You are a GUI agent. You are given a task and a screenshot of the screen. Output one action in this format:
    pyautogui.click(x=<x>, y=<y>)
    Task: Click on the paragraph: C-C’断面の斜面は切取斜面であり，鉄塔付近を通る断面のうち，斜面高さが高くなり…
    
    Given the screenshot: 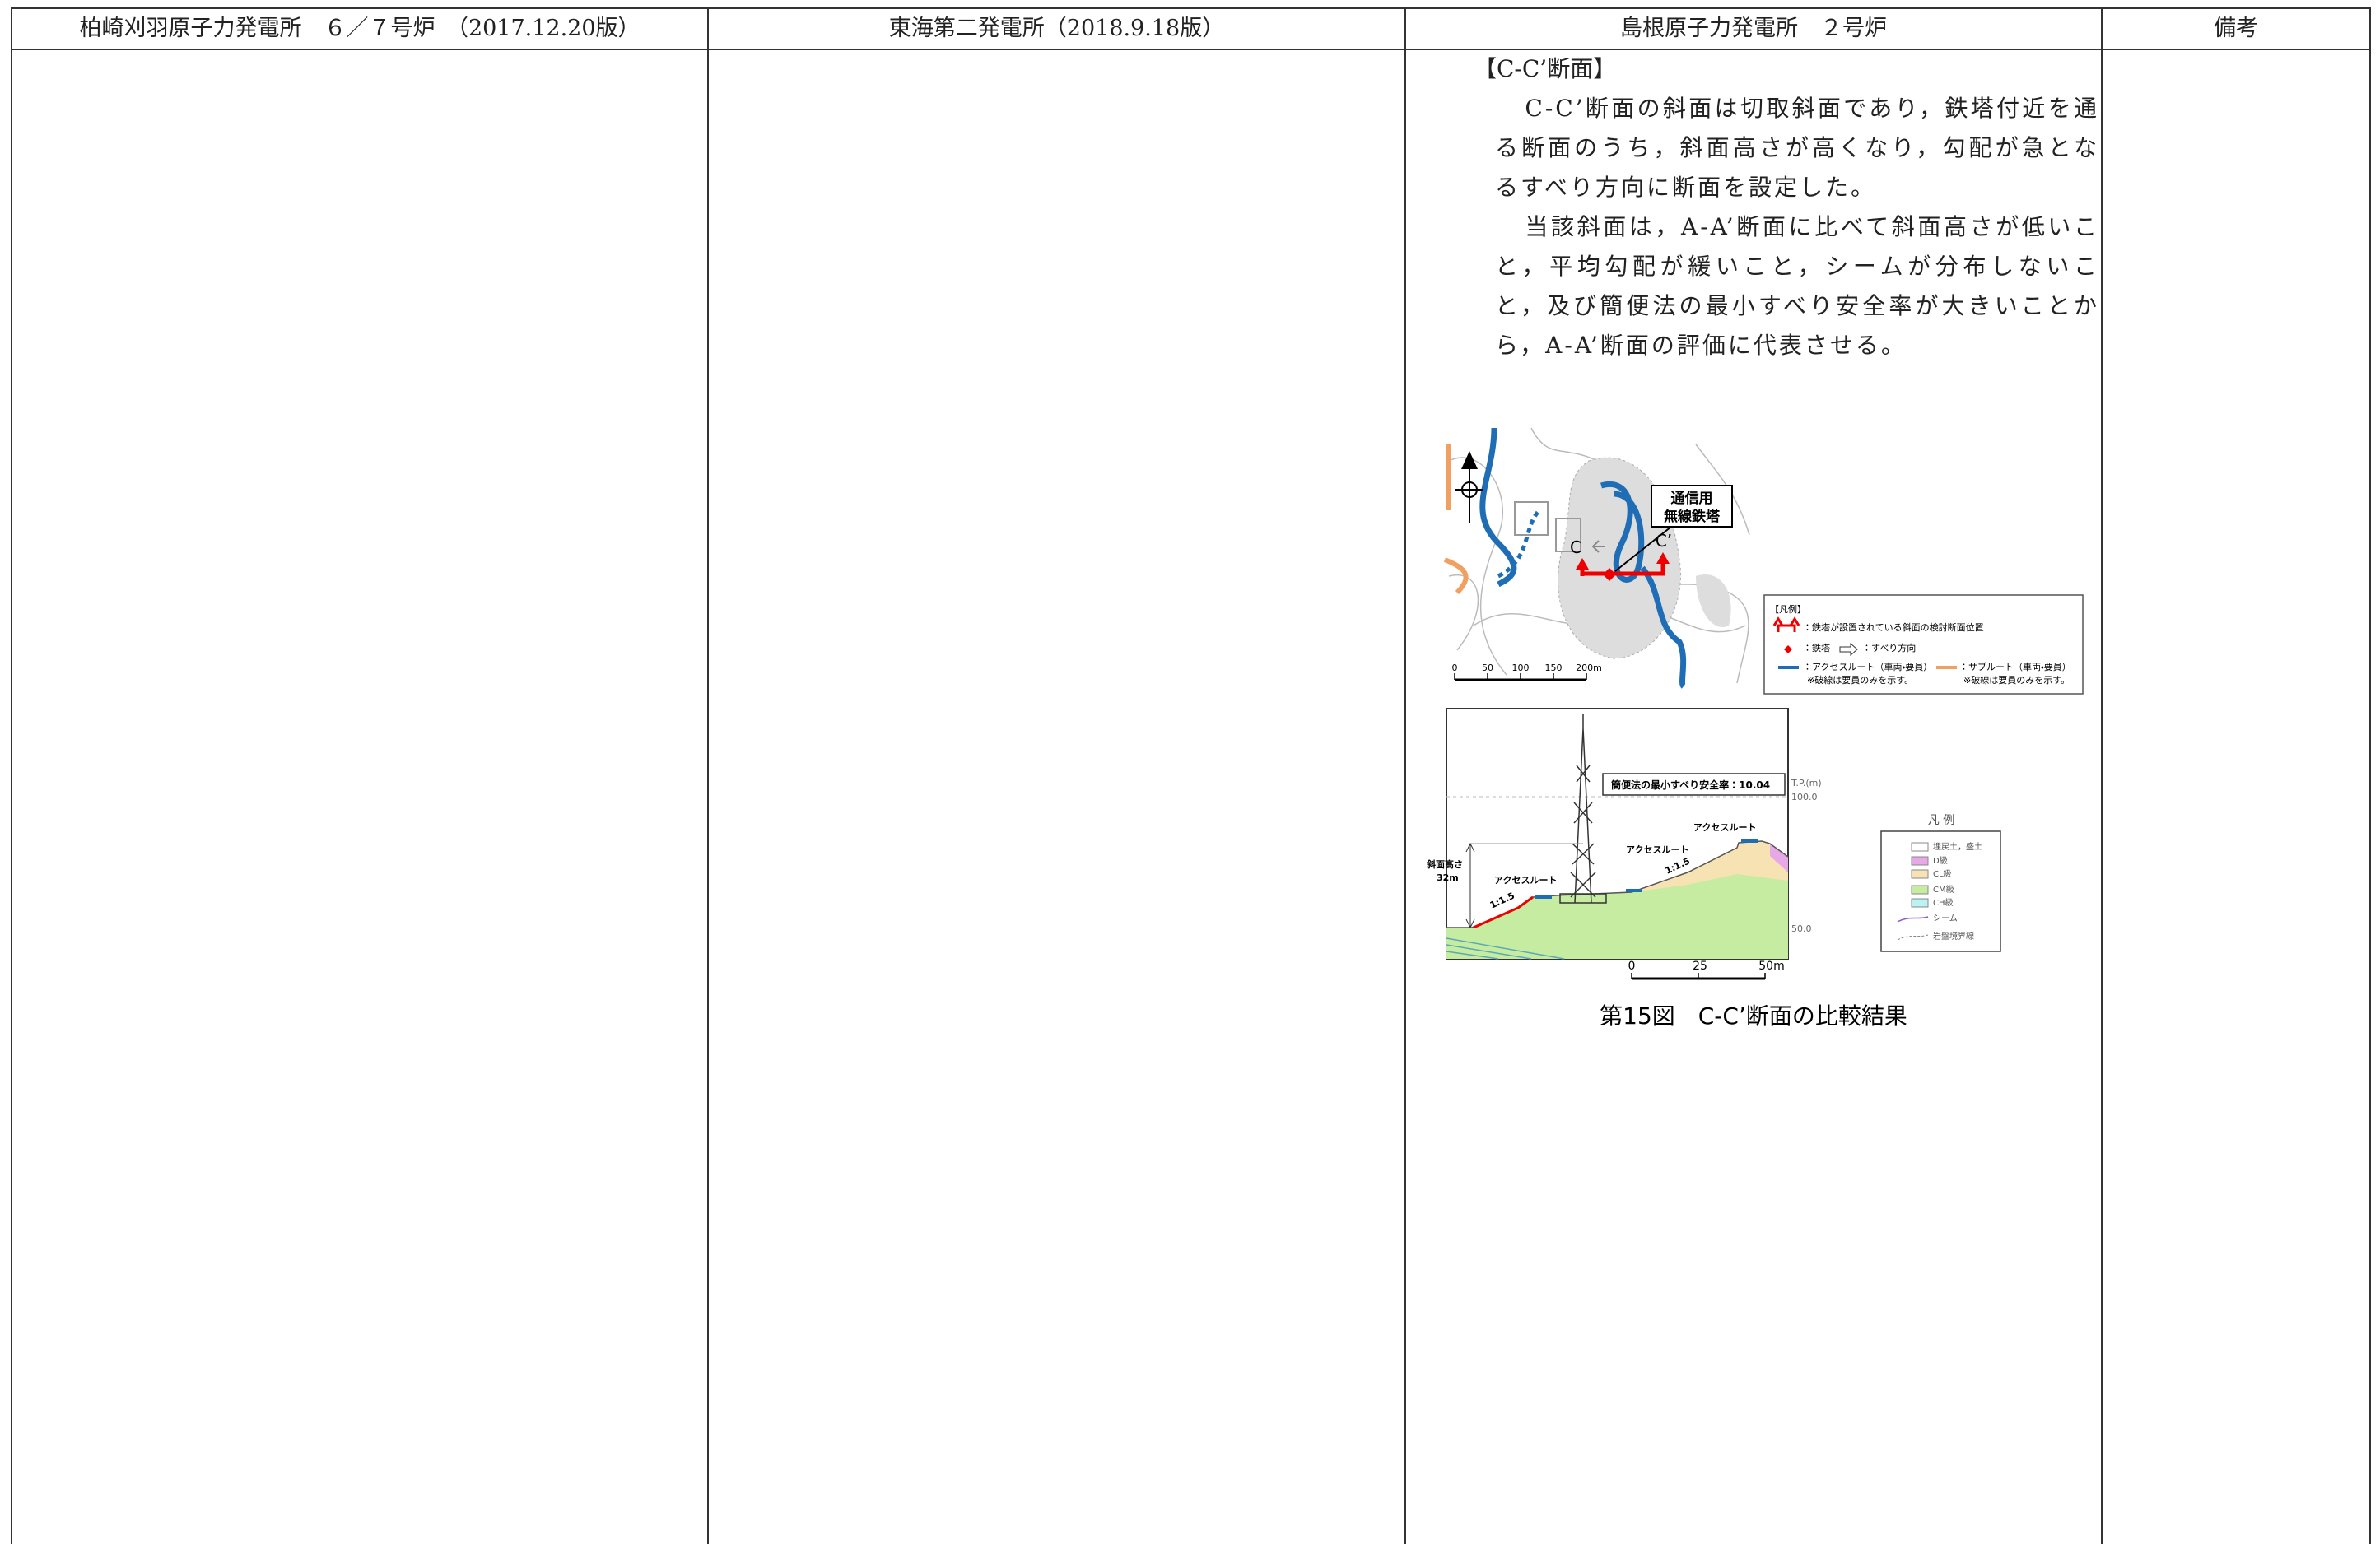 What is the action you would take?
    pyautogui.click(x=1797, y=148)
    